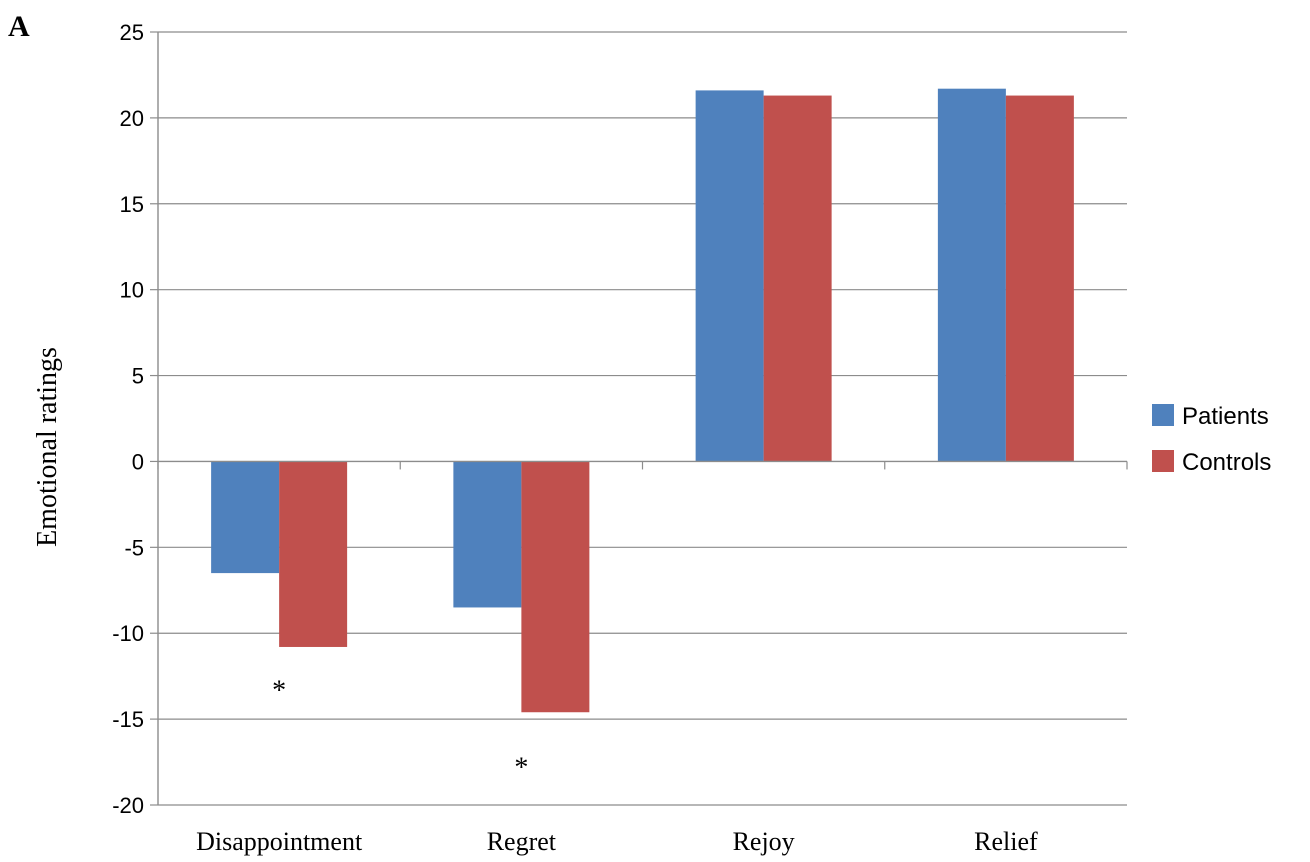  I want to click on legend: Patients Controls, so click(1211, 439).